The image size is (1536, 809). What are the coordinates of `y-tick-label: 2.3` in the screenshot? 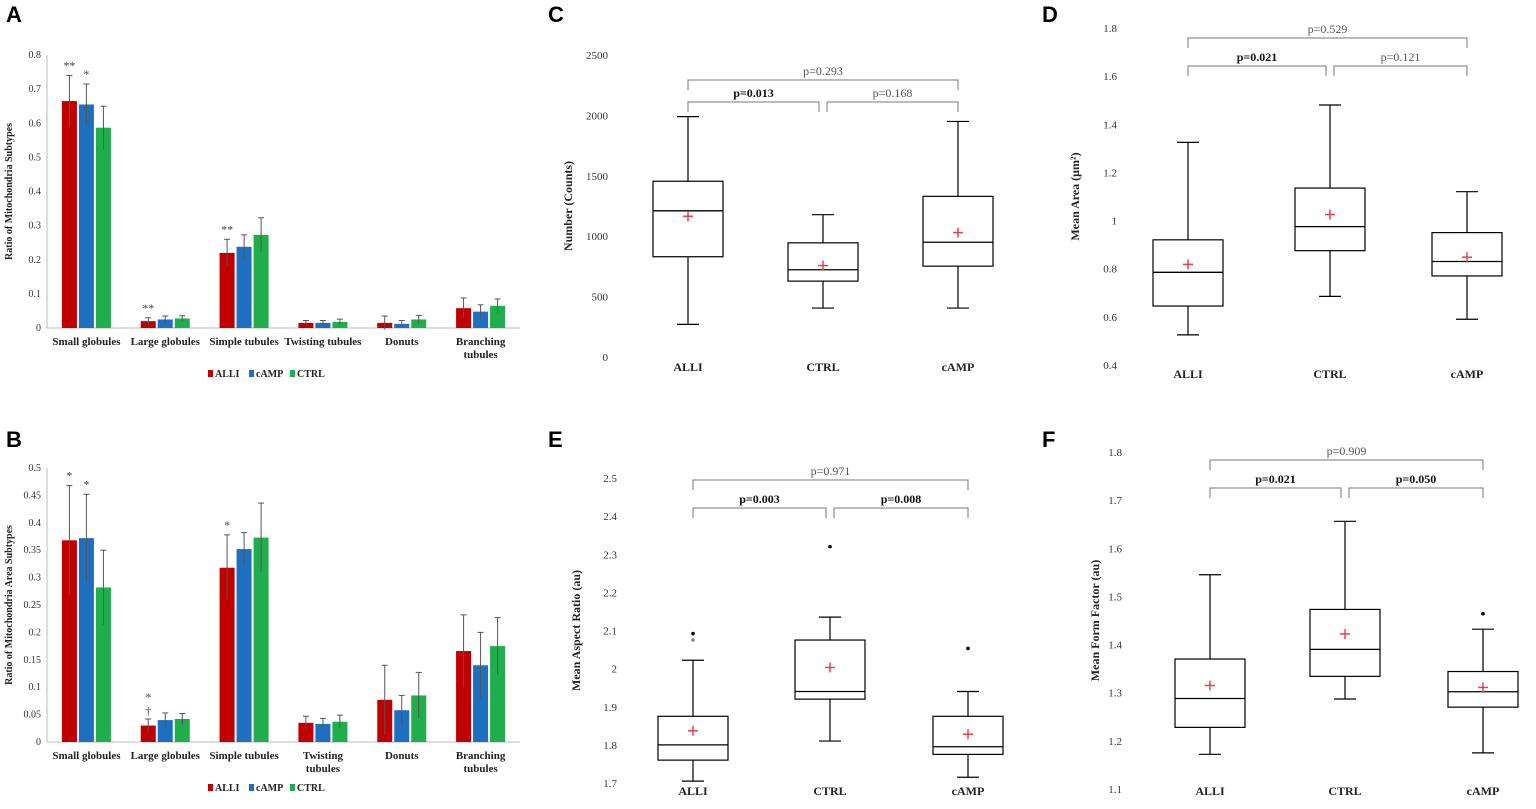 It's located at (610, 555).